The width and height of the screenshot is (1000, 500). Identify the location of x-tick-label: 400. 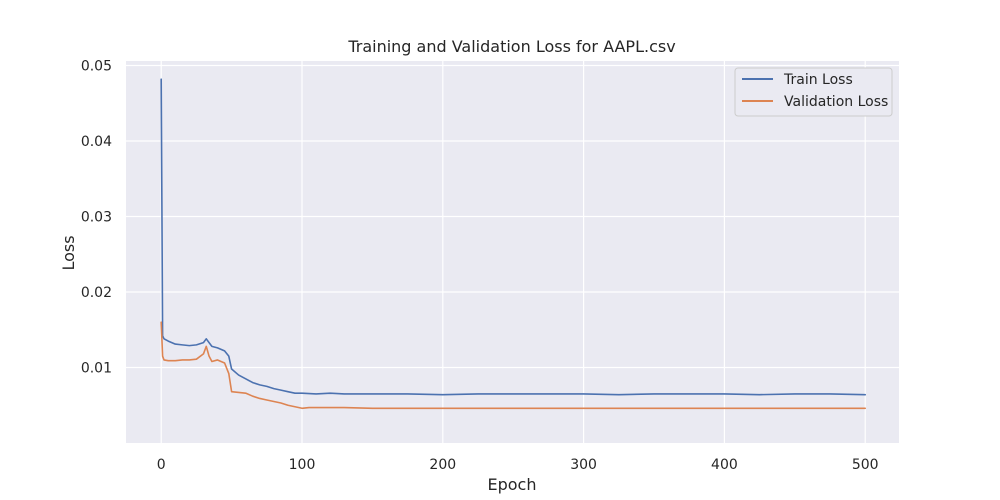
(724, 465).